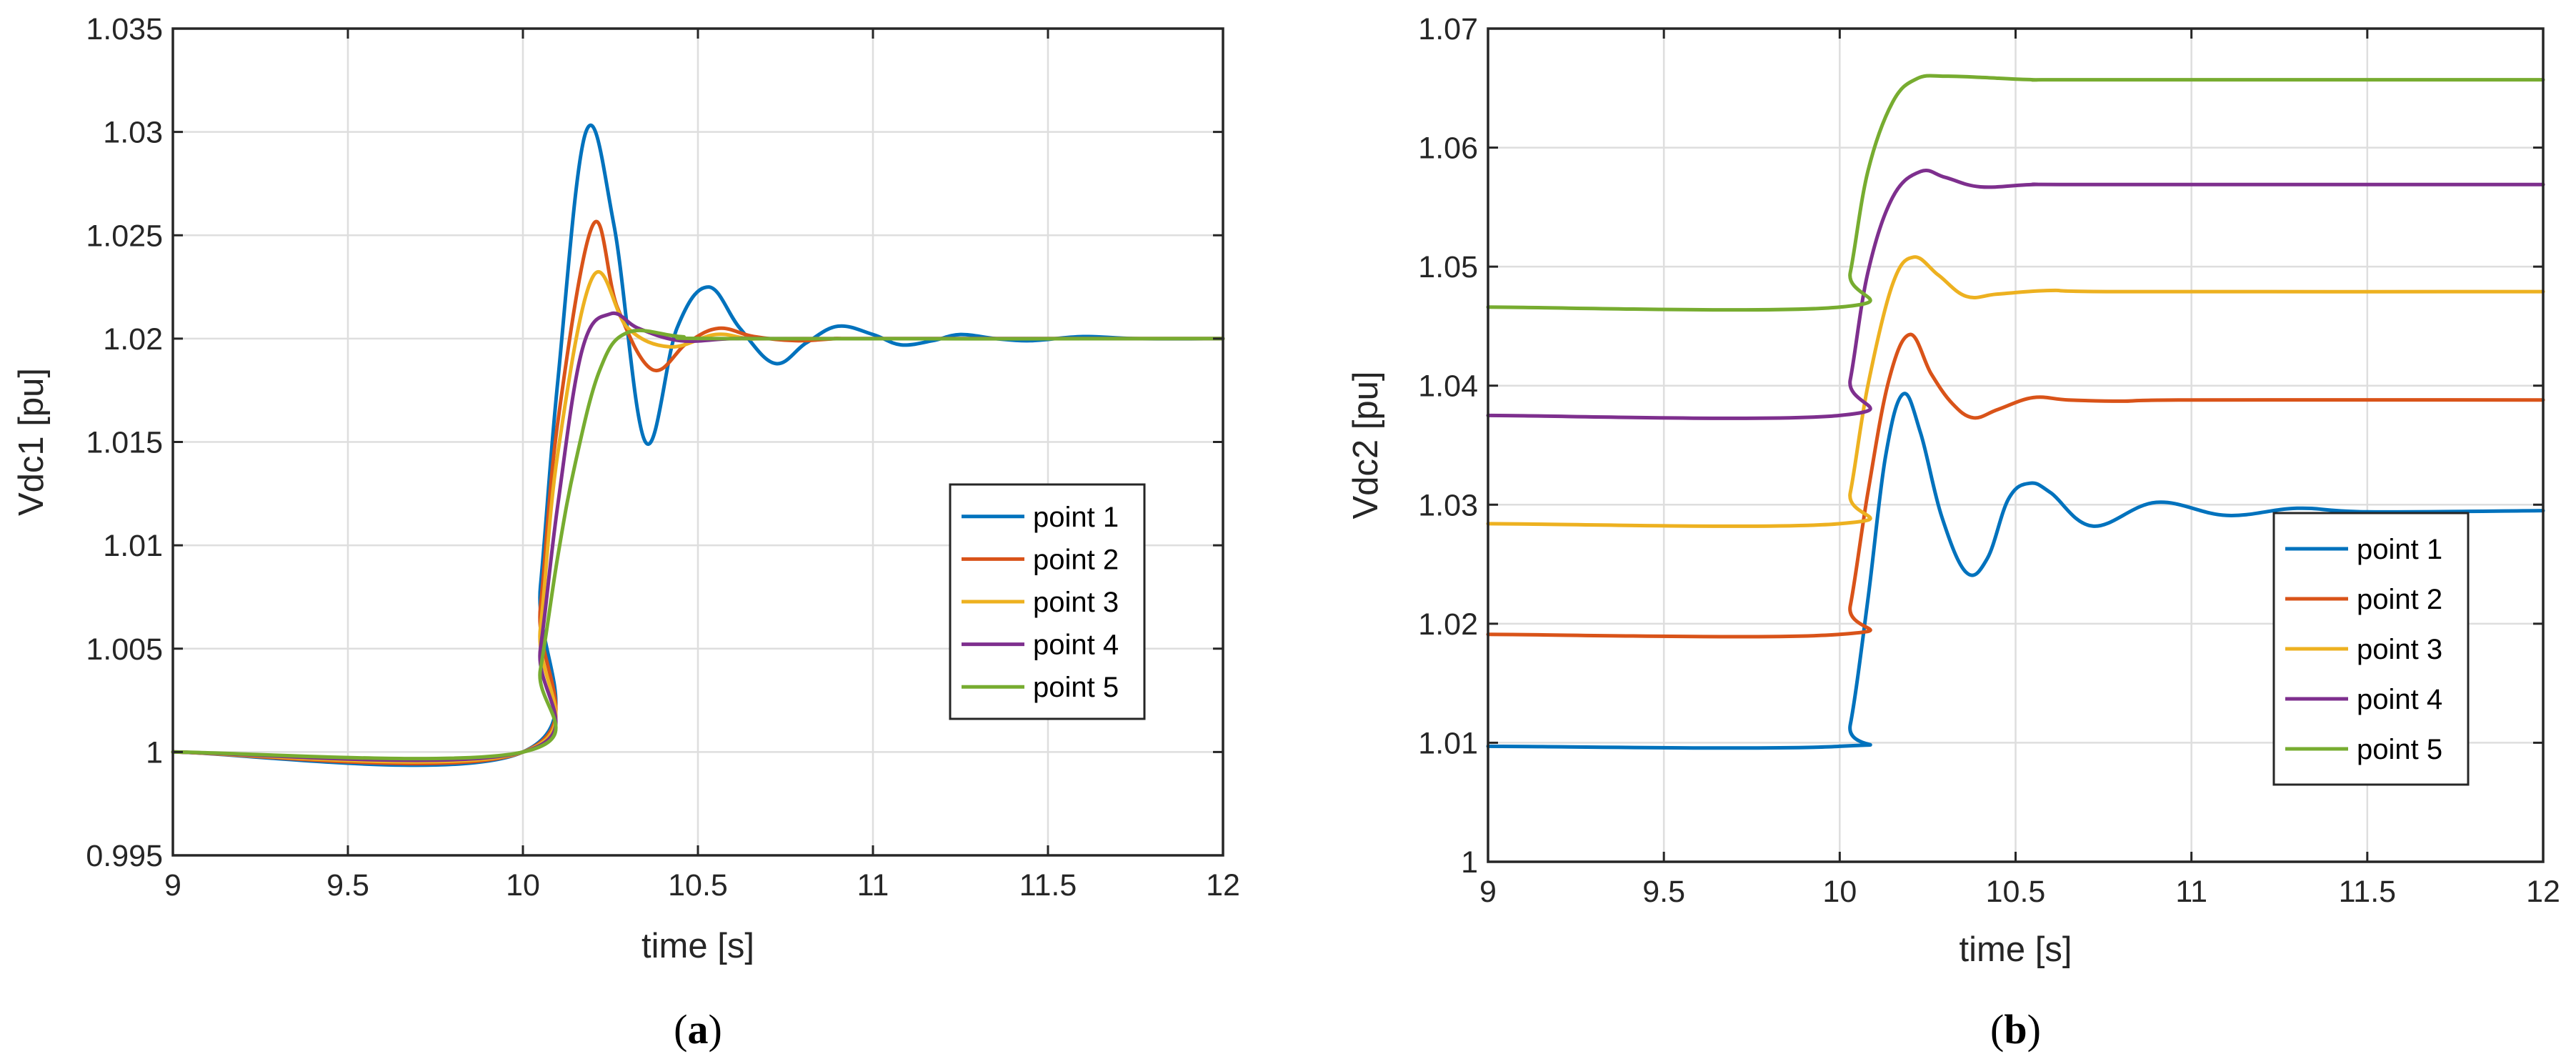 This screenshot has height=1064, width=2576. What do you see at coordinates (1448, 29) in the screenshot?
I see `y-tick-label: 1.07` at bounding box center [1448, 29].